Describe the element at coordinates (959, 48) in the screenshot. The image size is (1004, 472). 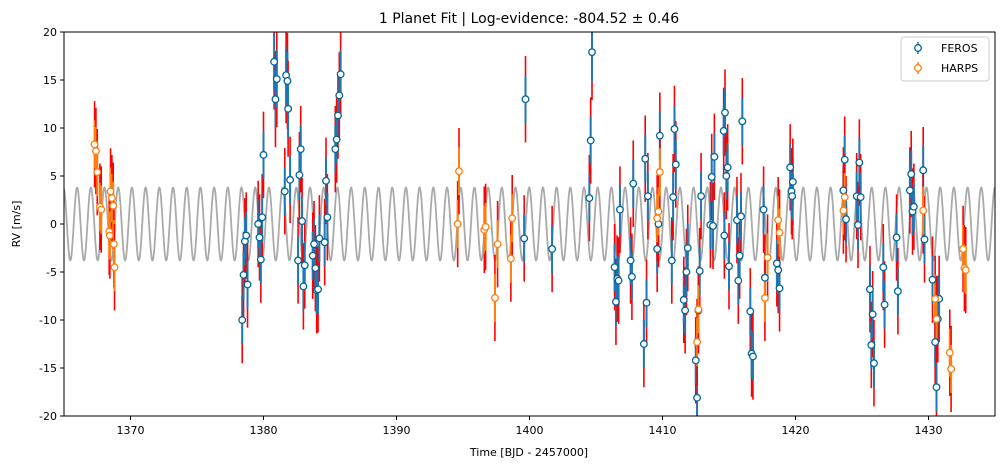
I see `legend-feros-label: FEROS` at that location.